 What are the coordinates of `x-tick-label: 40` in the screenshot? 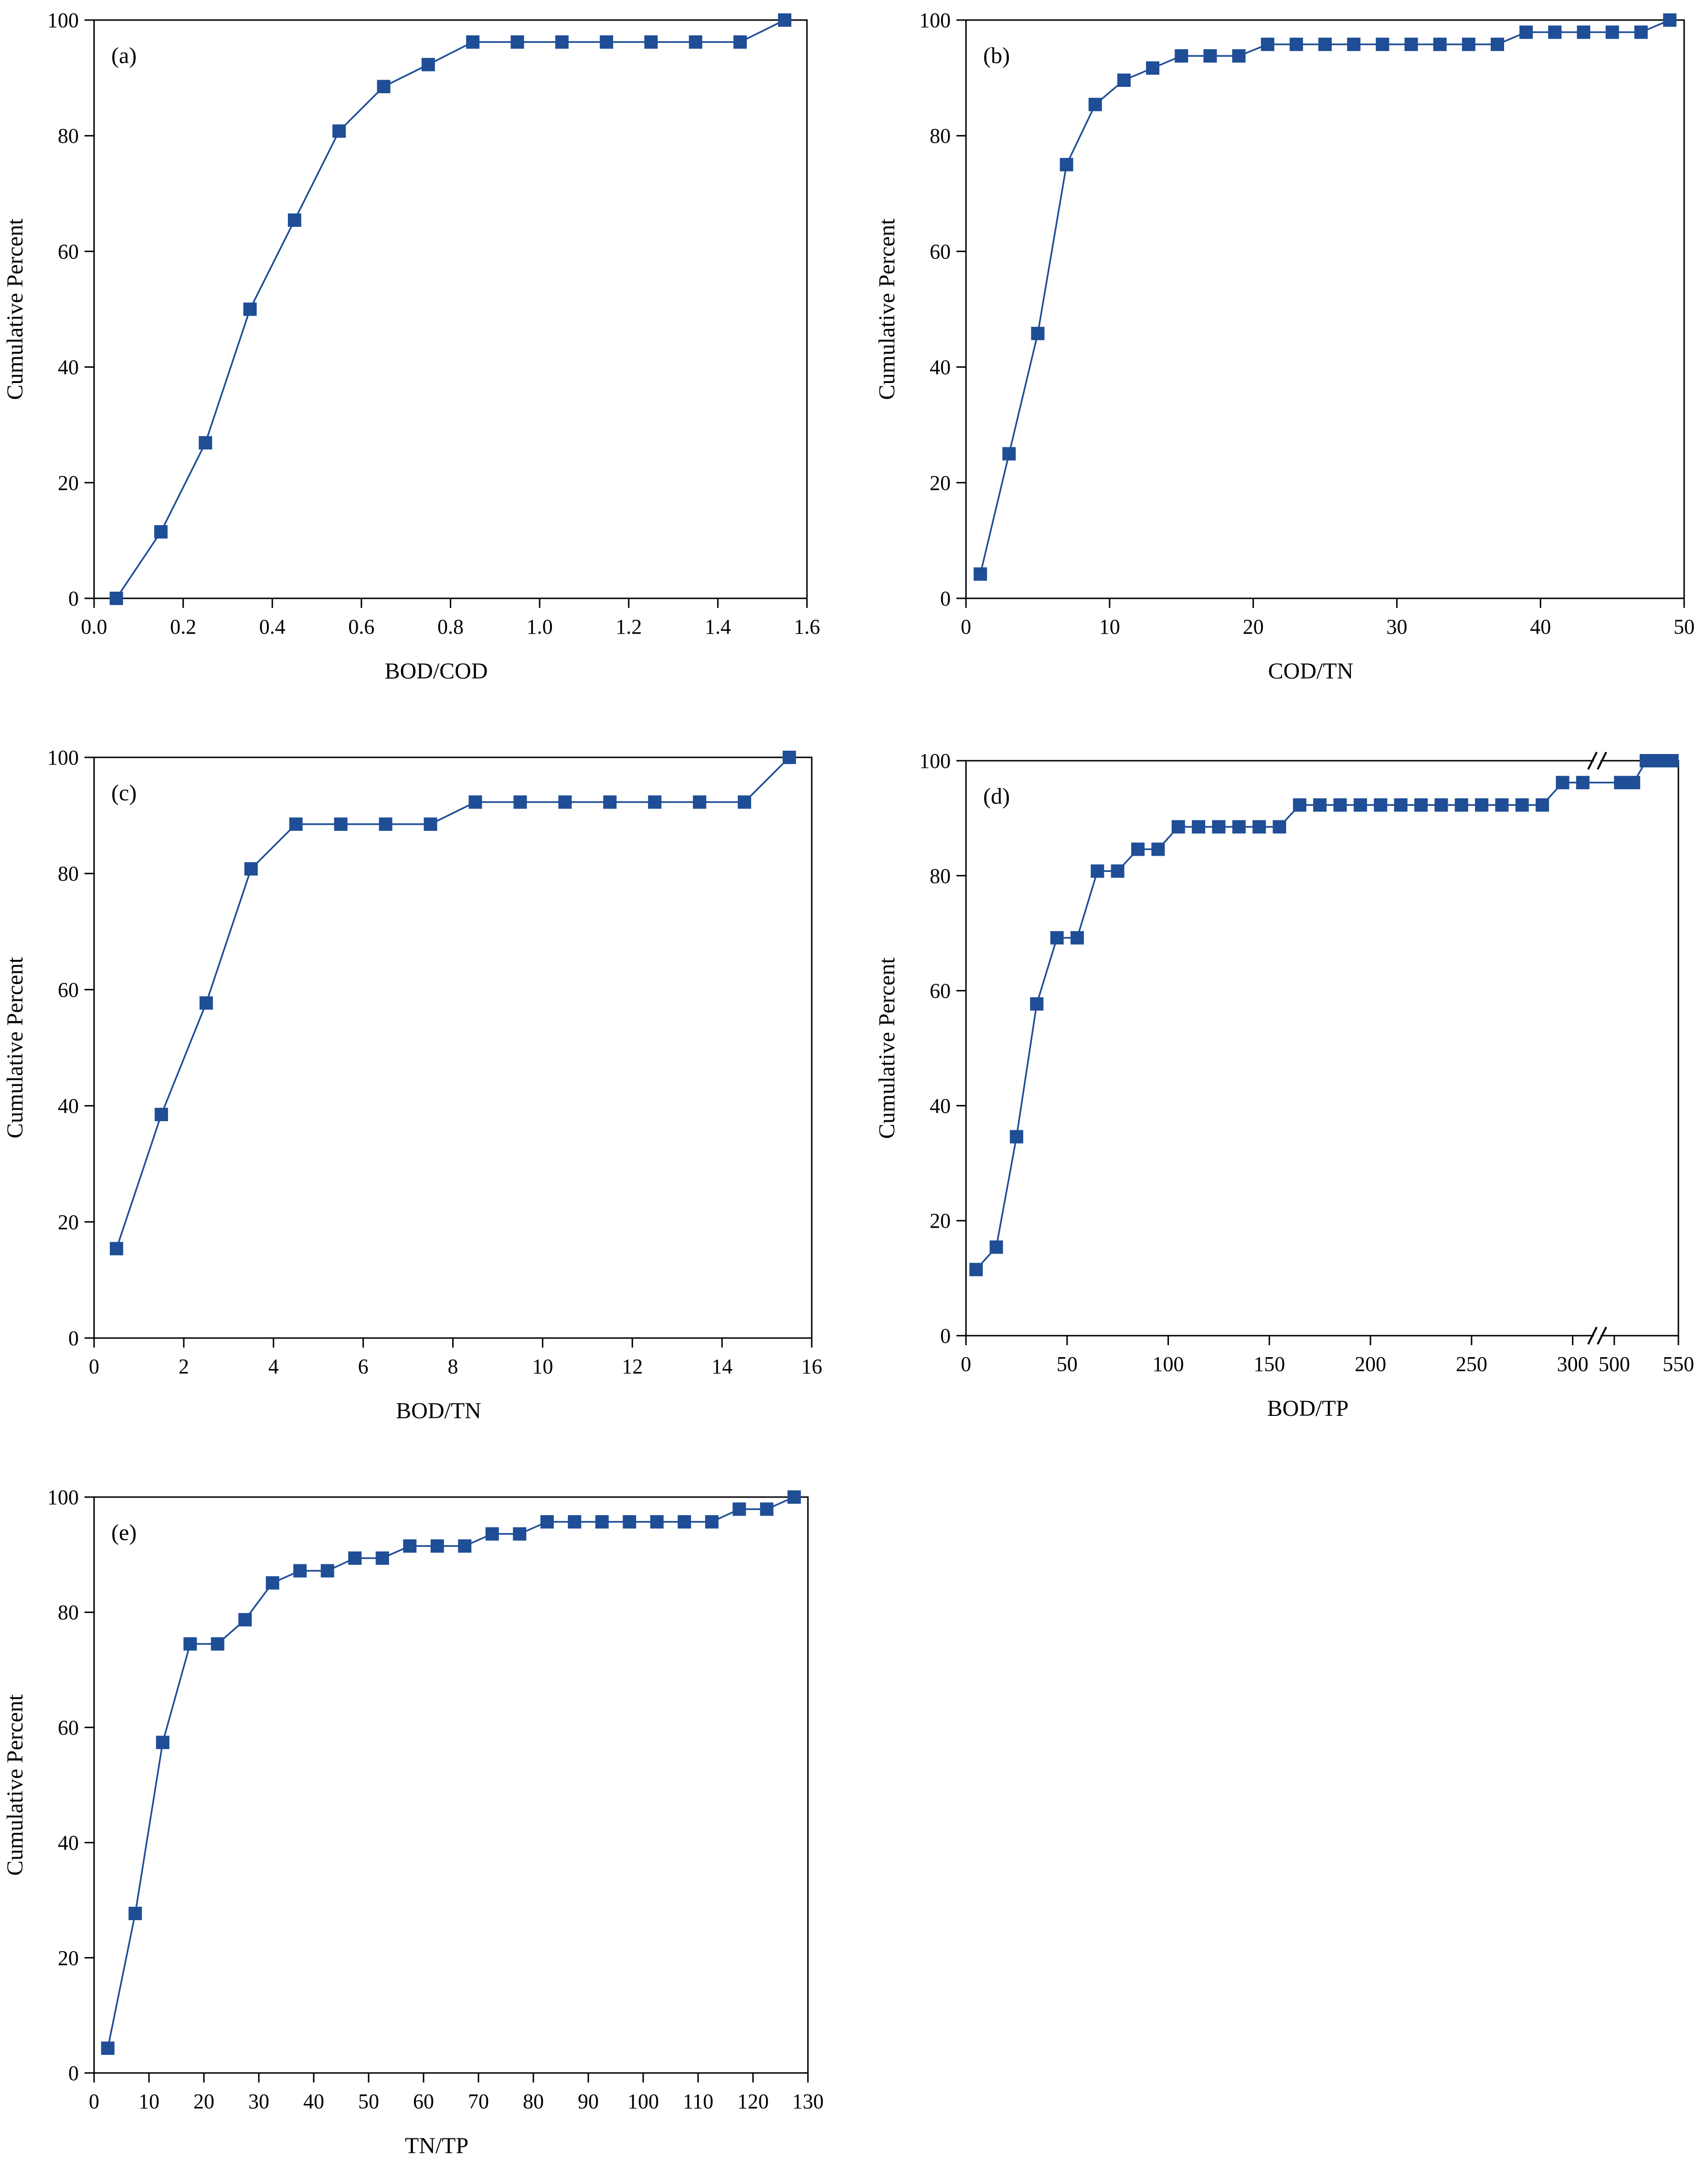 It's located at (313, 2102).